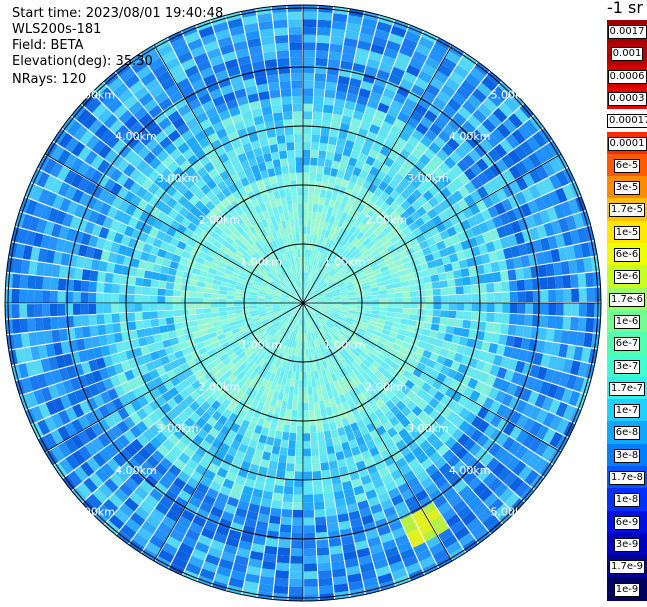 This screenshot has width=647, height=607. Describe the element at coordinates (512, 94) in the screenshot. I see `range-label: 5.00km` at that location.